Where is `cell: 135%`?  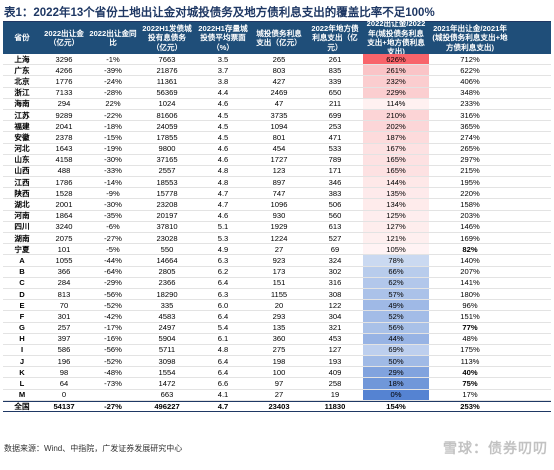
cell: 135% is located at coordinates (396, 193).